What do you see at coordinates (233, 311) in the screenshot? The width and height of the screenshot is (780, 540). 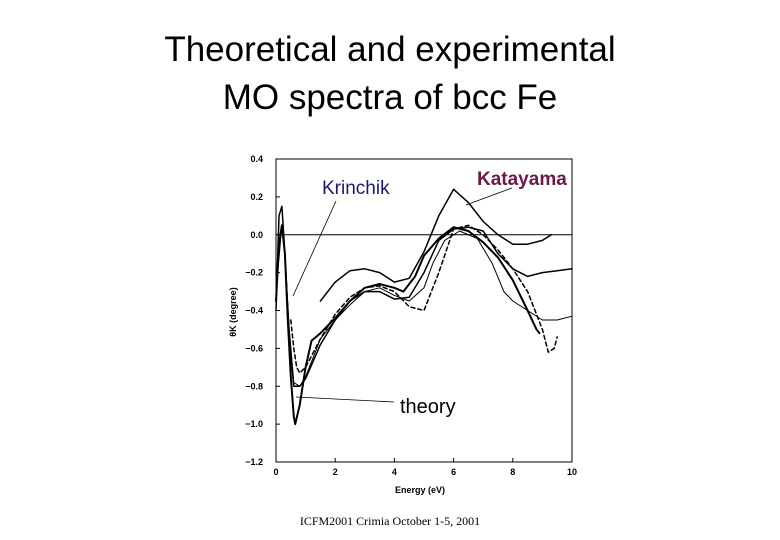 I see `y-axis-label: θK (degree)` at bounding box center [233, 311].